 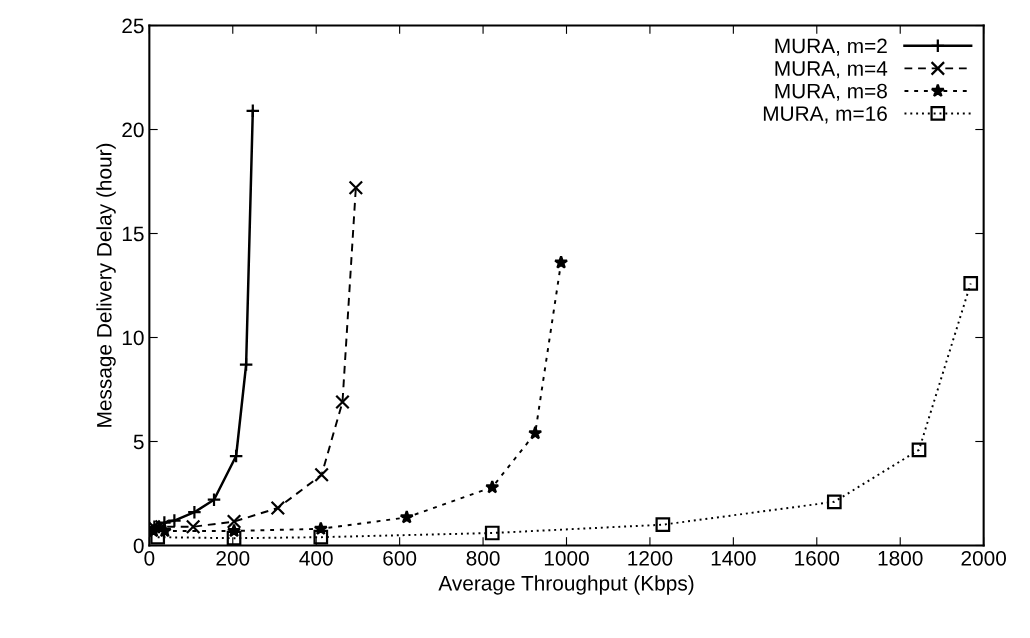 I want to click on x-tick-label: 200, so click(x=233, y=558).